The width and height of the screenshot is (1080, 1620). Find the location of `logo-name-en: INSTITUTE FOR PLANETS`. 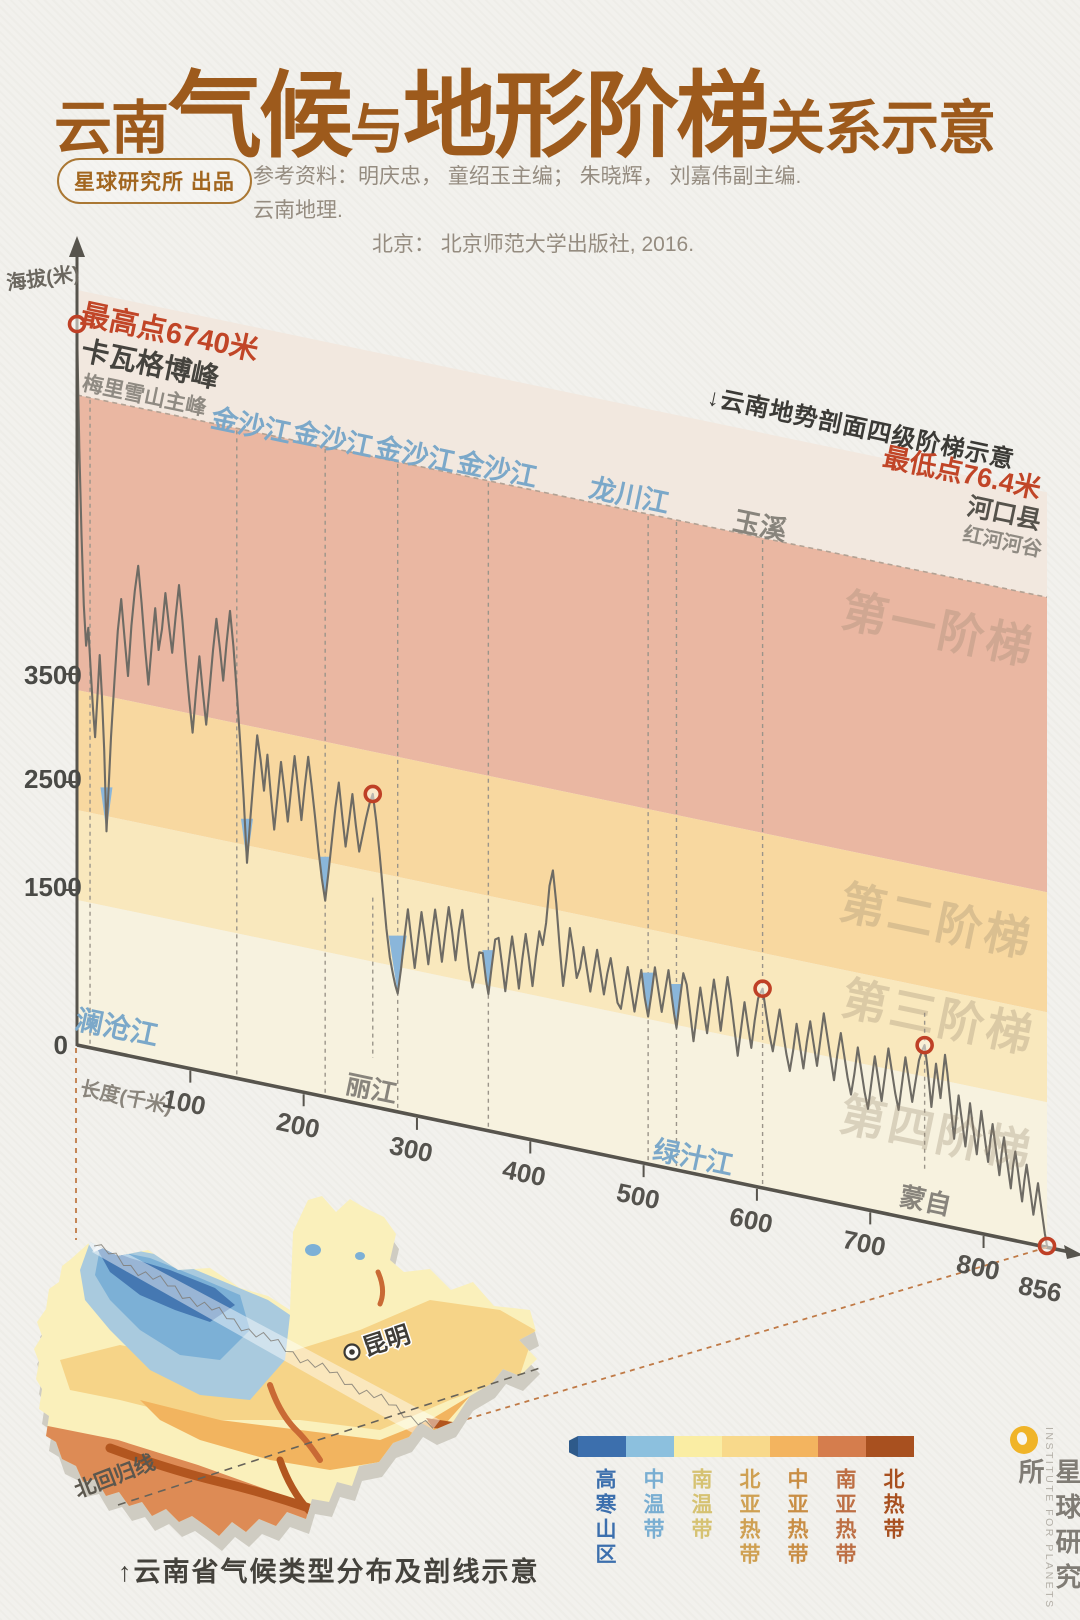

logo-name-en: INSTITUTE FOR PLANETS is located at coordinates (1049, 1518).